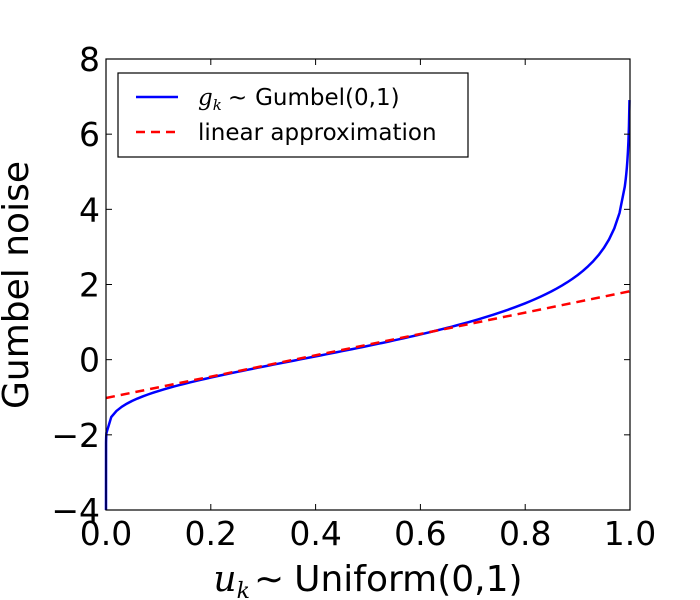  What do you see at coordinates (299, 99) in the screenshot?
I see `legend-label-gumbel: gk ∼ Gumbel(0,1)` at bounding box center [299, 99].